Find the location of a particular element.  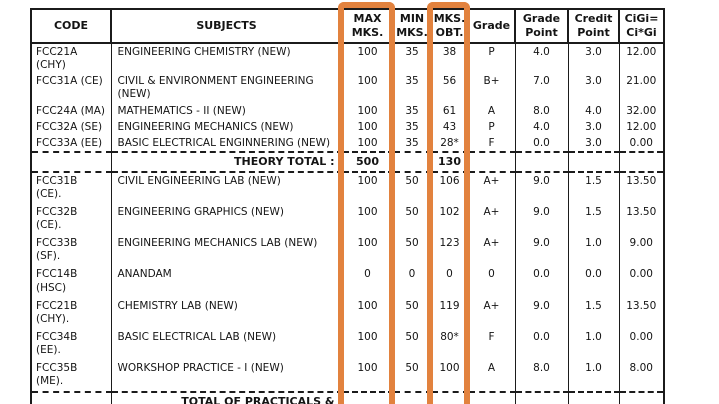

marks-obtained: 56 is located at coordinates (449, 88).